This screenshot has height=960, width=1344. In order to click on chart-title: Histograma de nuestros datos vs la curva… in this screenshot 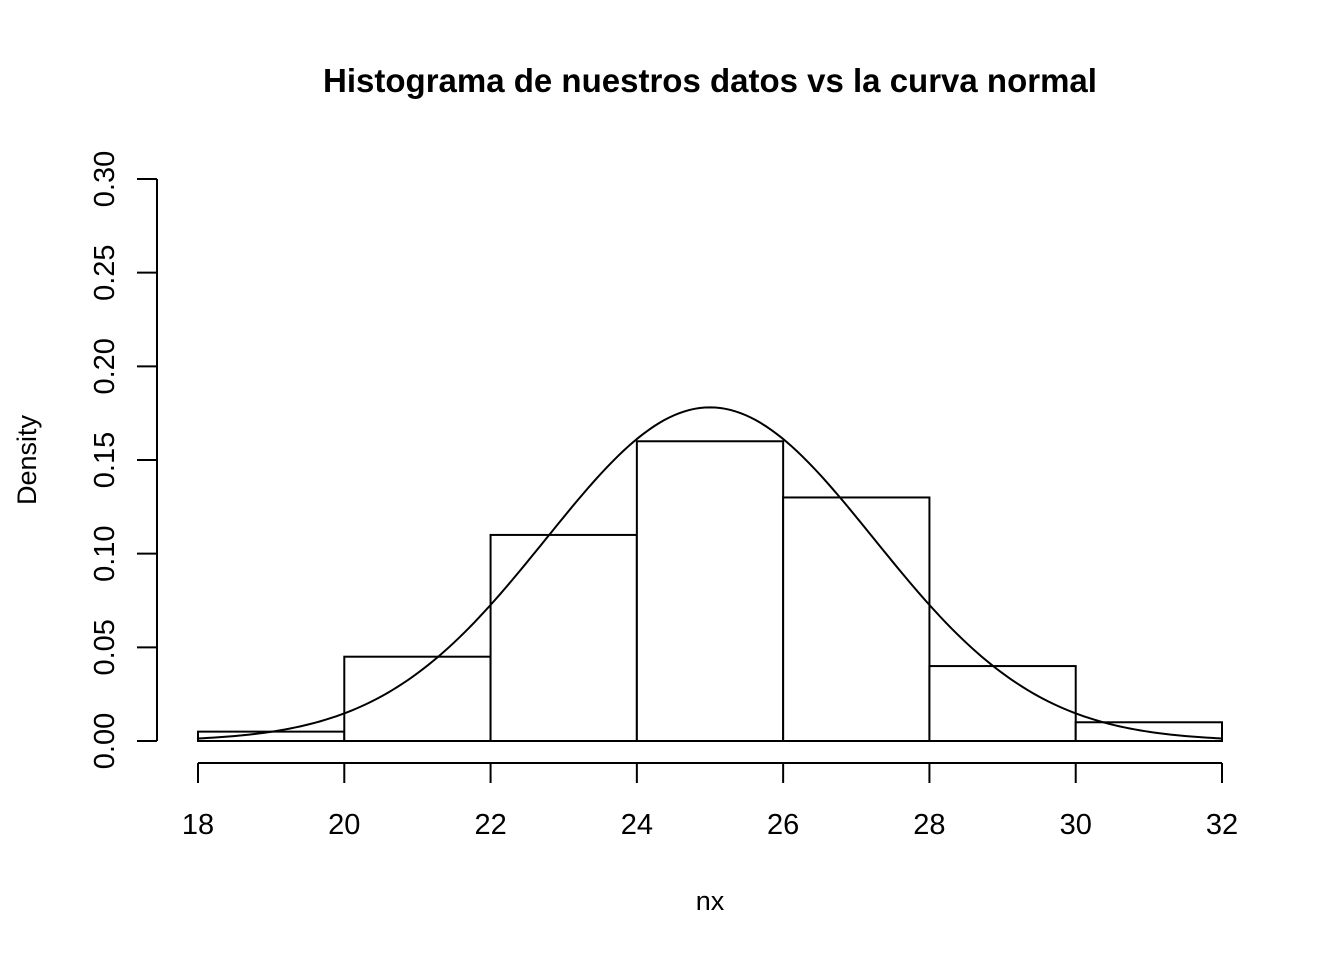, I will do `click(710, 80)`.